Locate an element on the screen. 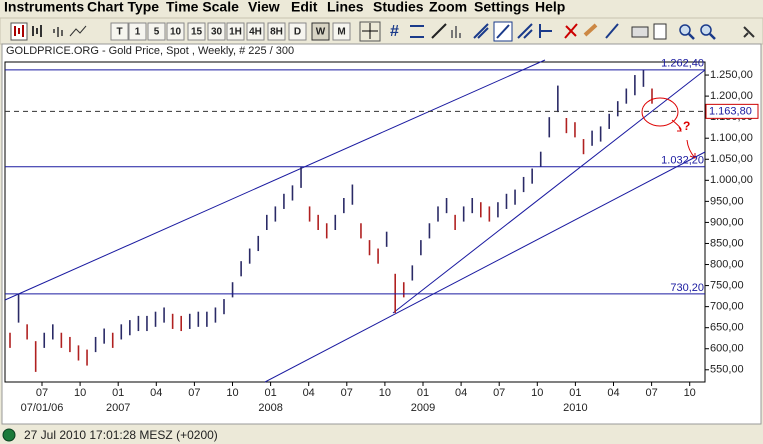 The image size is (763, 444). y-tick-label: 950,00 is located at coordinates (727, 201).